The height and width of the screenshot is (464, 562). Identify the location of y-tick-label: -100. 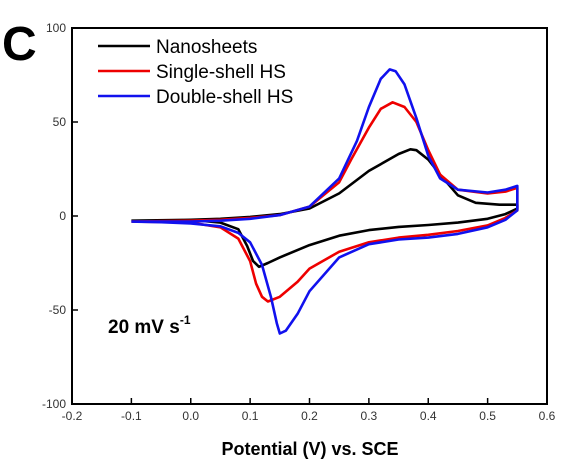
(54, 404).